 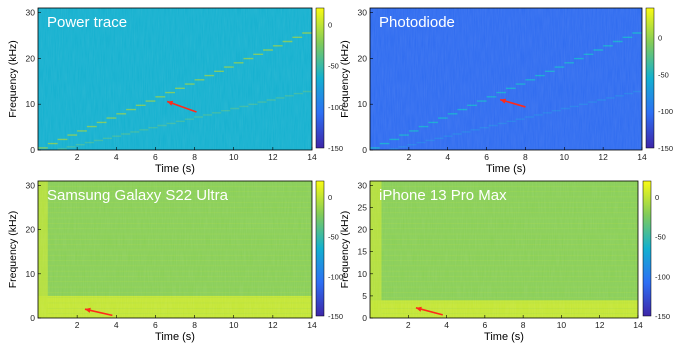 What do you see at coordinates (87, 22) in the screenshot?
I see `chart-title: Power trace` at bounding box center [87, 22].